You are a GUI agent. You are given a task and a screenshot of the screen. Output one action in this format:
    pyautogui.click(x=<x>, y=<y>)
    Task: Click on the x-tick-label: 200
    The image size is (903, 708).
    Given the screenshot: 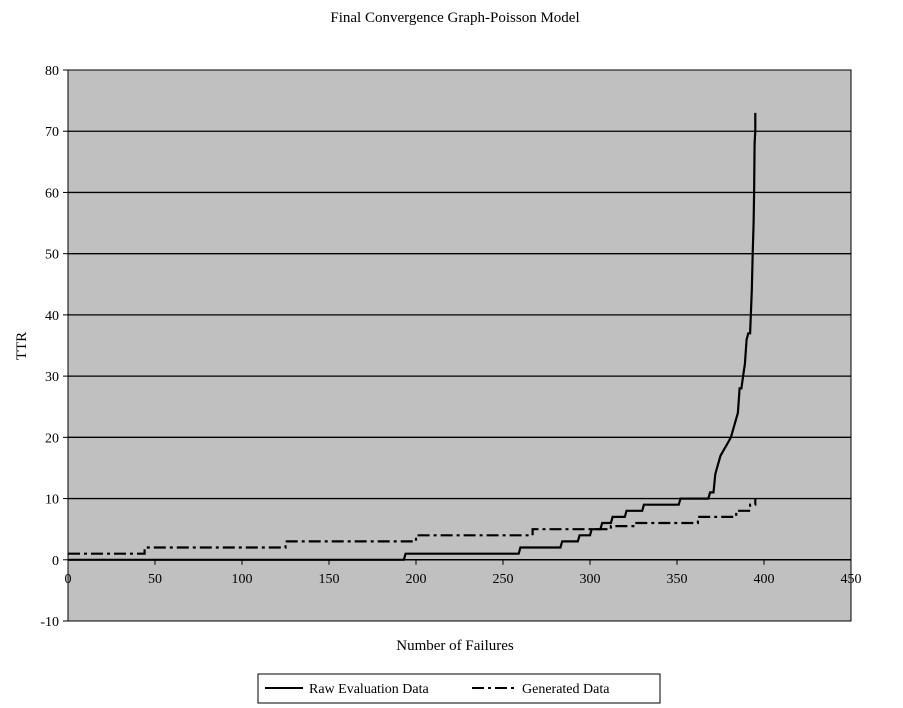 What is the action you would take?
    pyautogui.click(x=416, y=579)
    